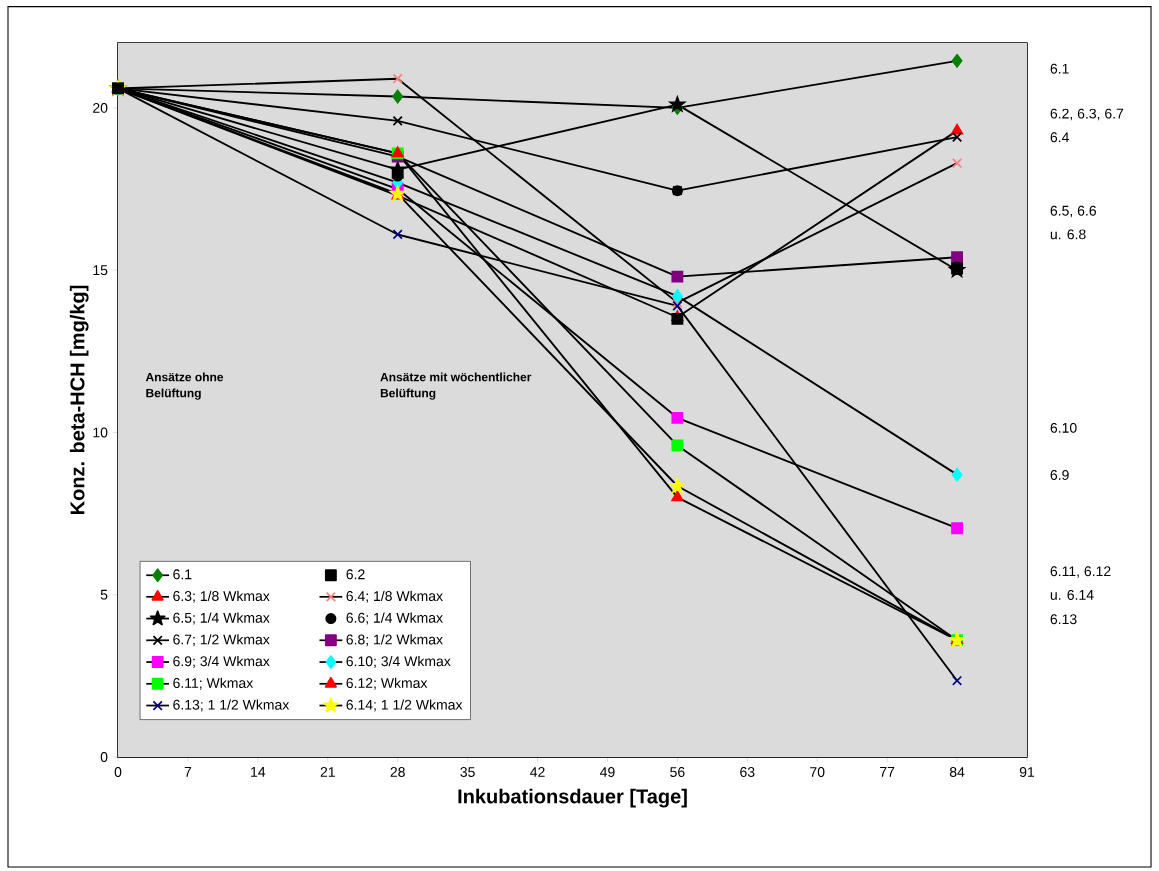  Describe the element at coordinates (1059, 68) in the screenshot. I see `text: 6.1` at that location.